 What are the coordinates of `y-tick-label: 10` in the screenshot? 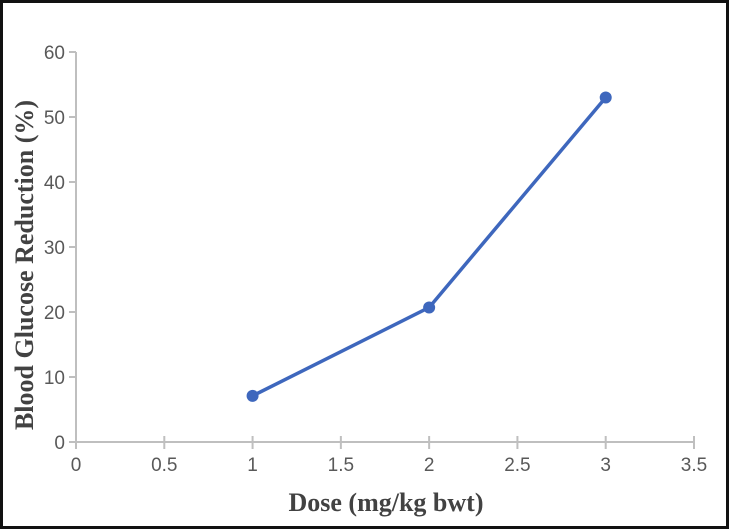 It's located at (54, 378).